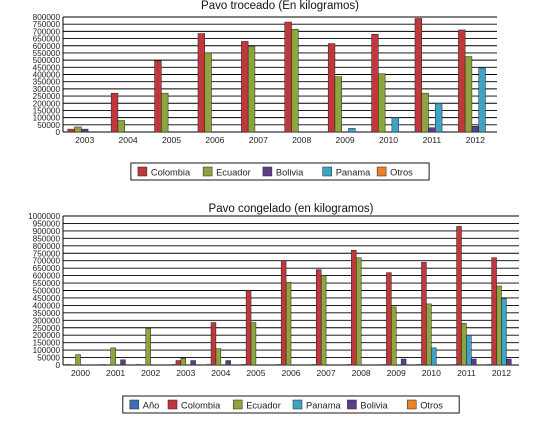  I want to click on bar-ecuador-2000, so click(78, 360).